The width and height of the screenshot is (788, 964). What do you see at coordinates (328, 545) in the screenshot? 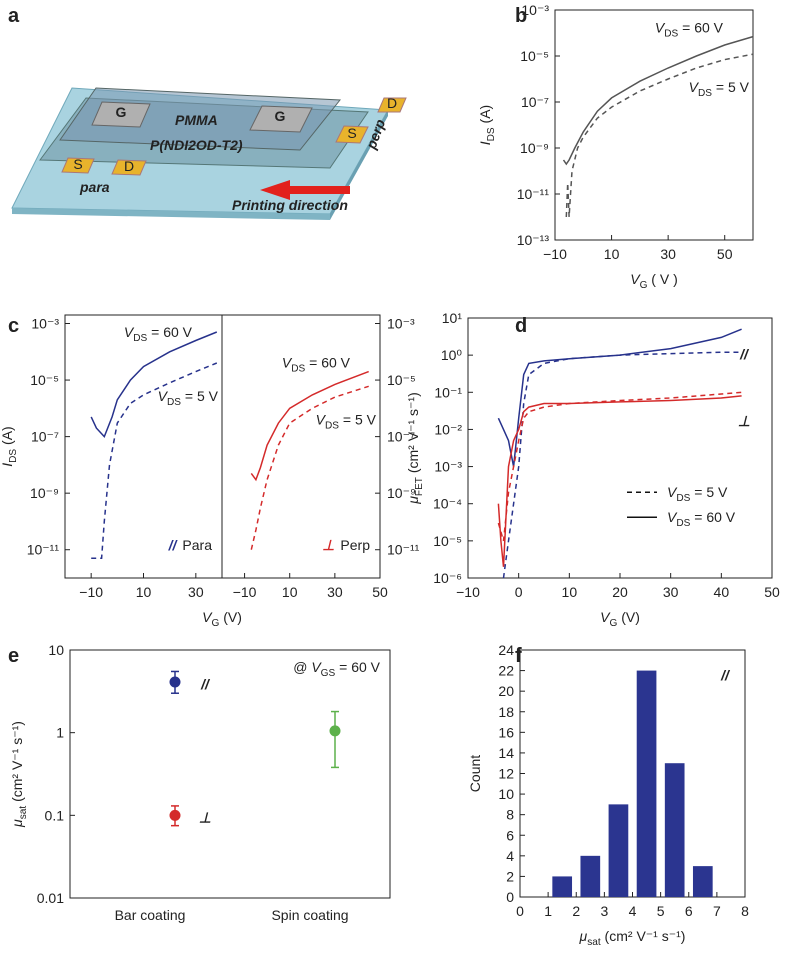
I see `annotation-symbol: ⊥` at bounding box center [328, 545].